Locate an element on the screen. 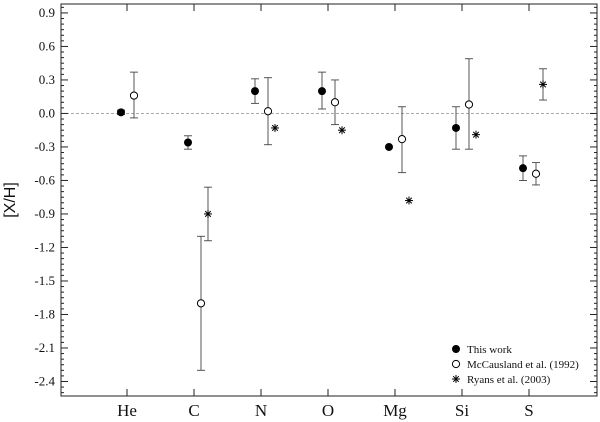 This screenshot has width=600, height=422. y-tick-label: 0.9 is located at coordinates (47, 12).